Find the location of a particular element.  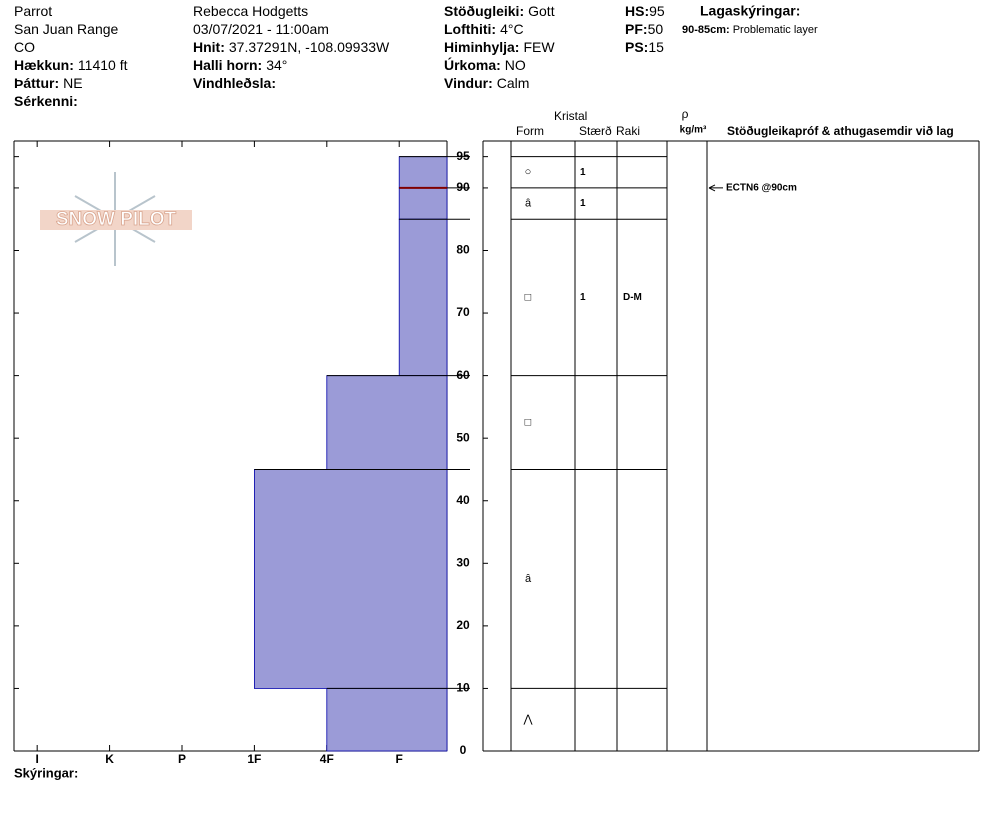

header-field: Vindur: Calm is located at coordinates (486, 83).